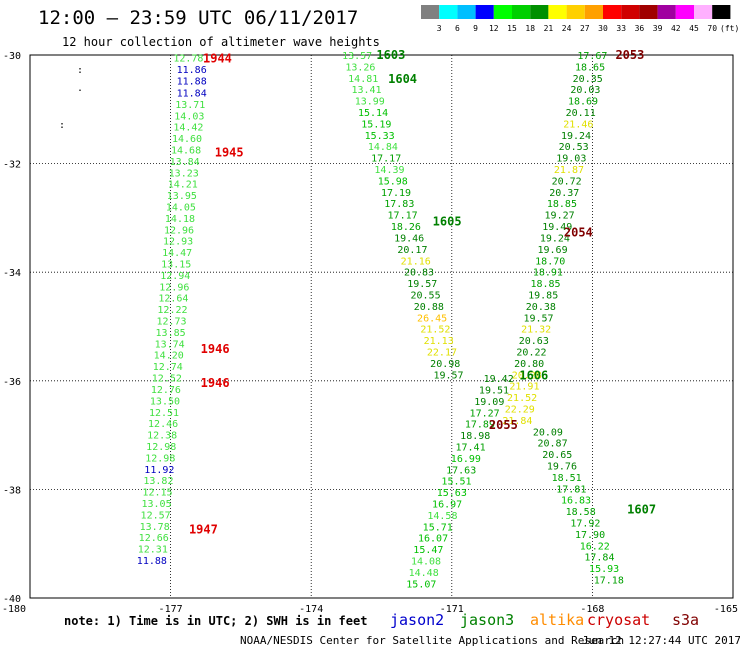  Describe the element at coordinates (412, 250) in the screenshot. I see `wave-height-point: 20.17` at that location.